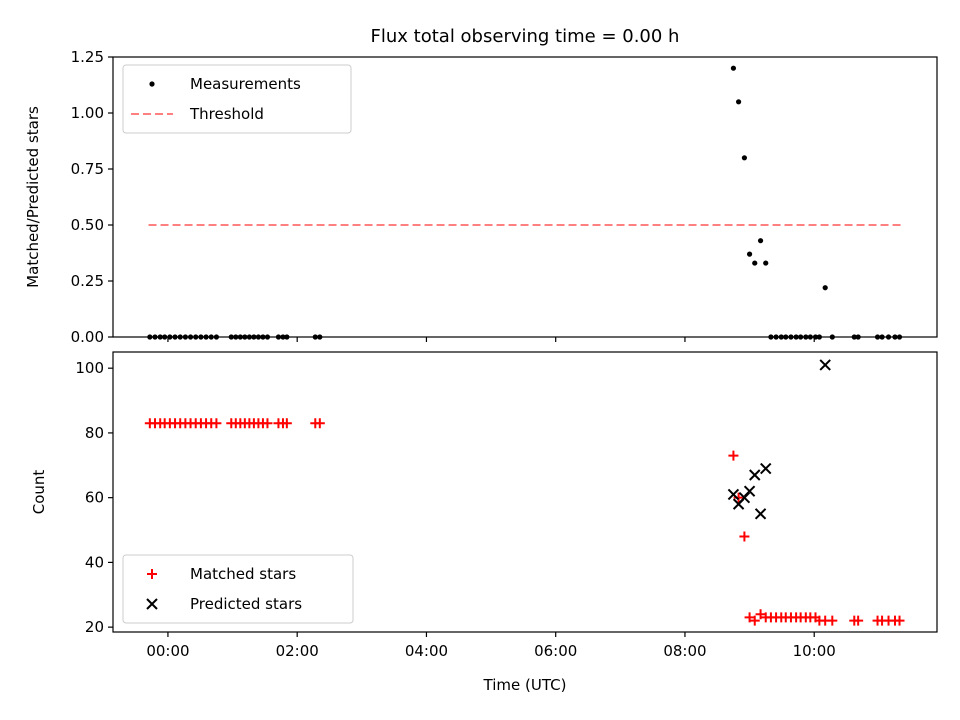 Image resolution: width=960 pixels, height=720 pixels. What do you see at coordinates (243, 574) in the screenshot?
I see `legend-label: Matched stars` at bounding box center [243, 574].